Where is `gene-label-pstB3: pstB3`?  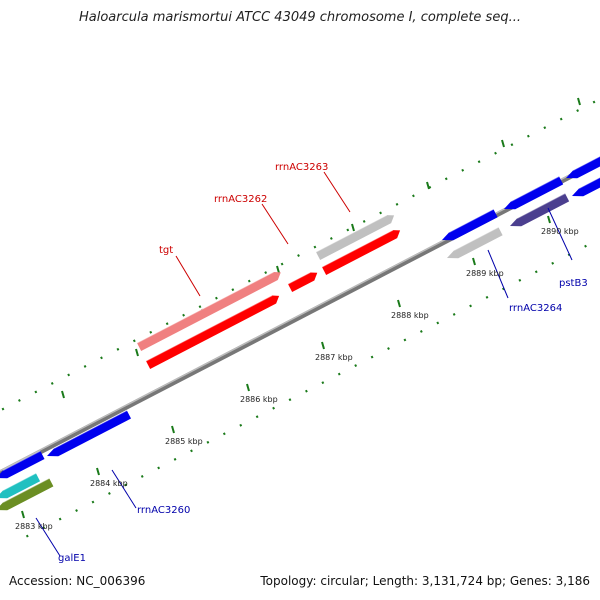
gene-label-pstB3: pstB3 is located at coordinates (573, 283).